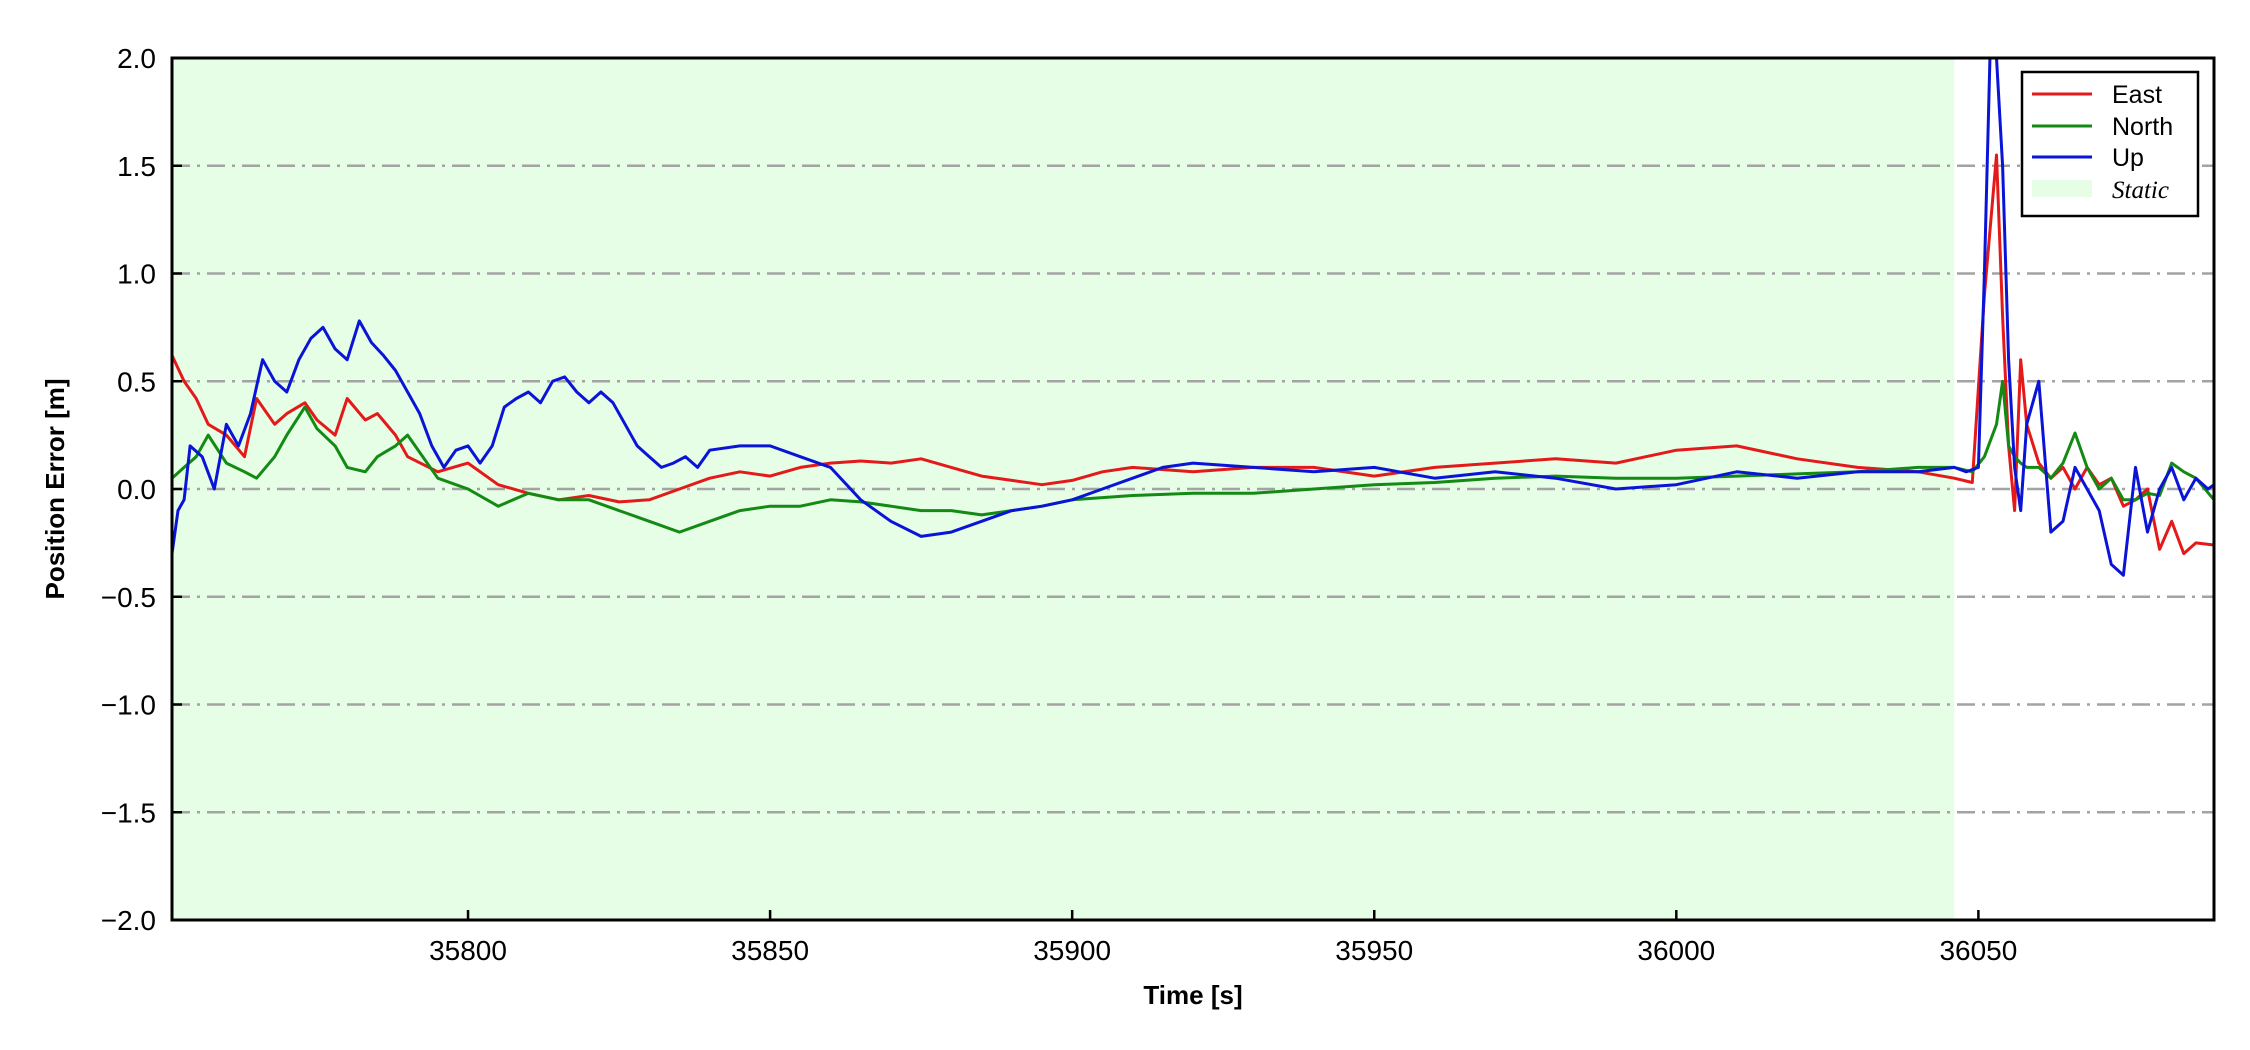 The width and height of the screenshot is (2250, 1050). Describe the element at coordinates (1193, 456) in the screenshot. I see `series-line-north` at that location.